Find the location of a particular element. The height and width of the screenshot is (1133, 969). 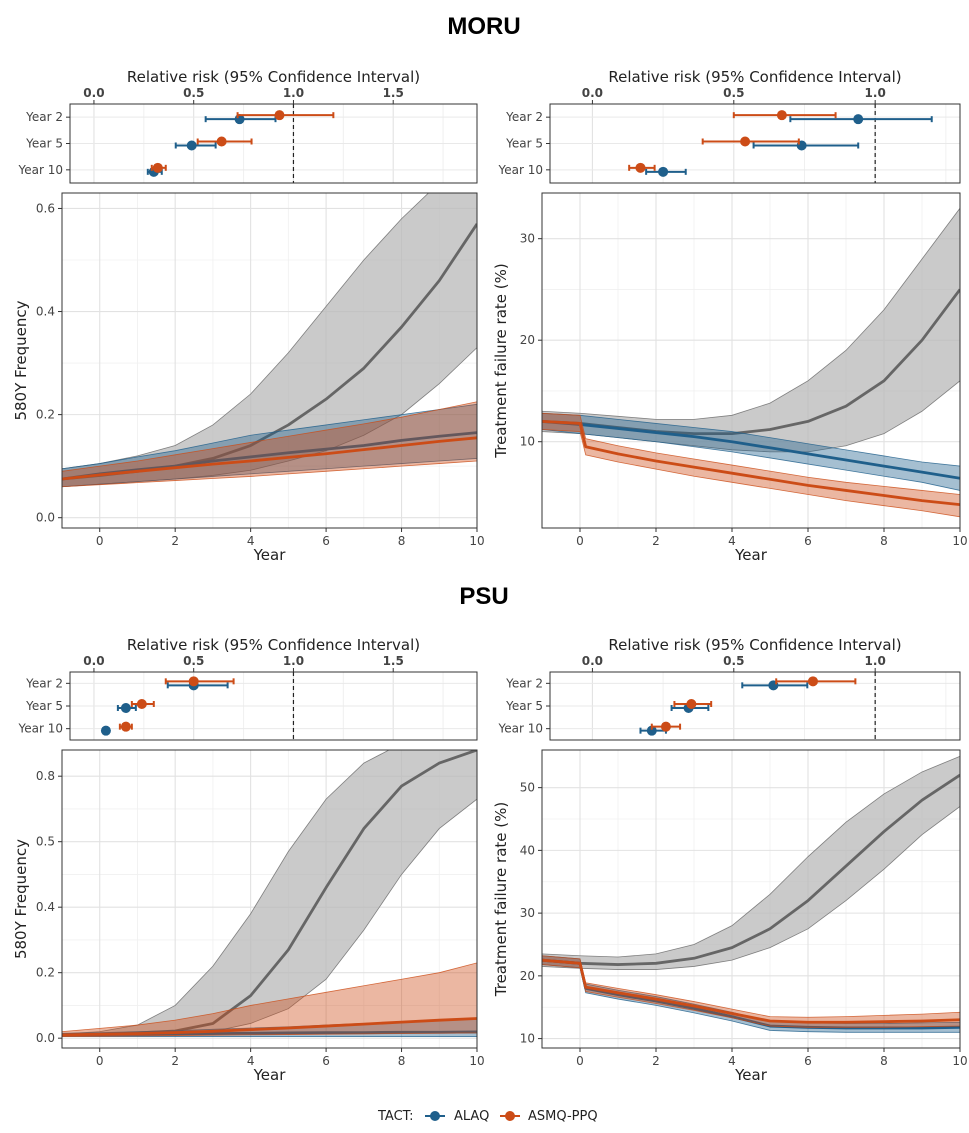

ci-band-asmq is located at coordinates (269, 999).